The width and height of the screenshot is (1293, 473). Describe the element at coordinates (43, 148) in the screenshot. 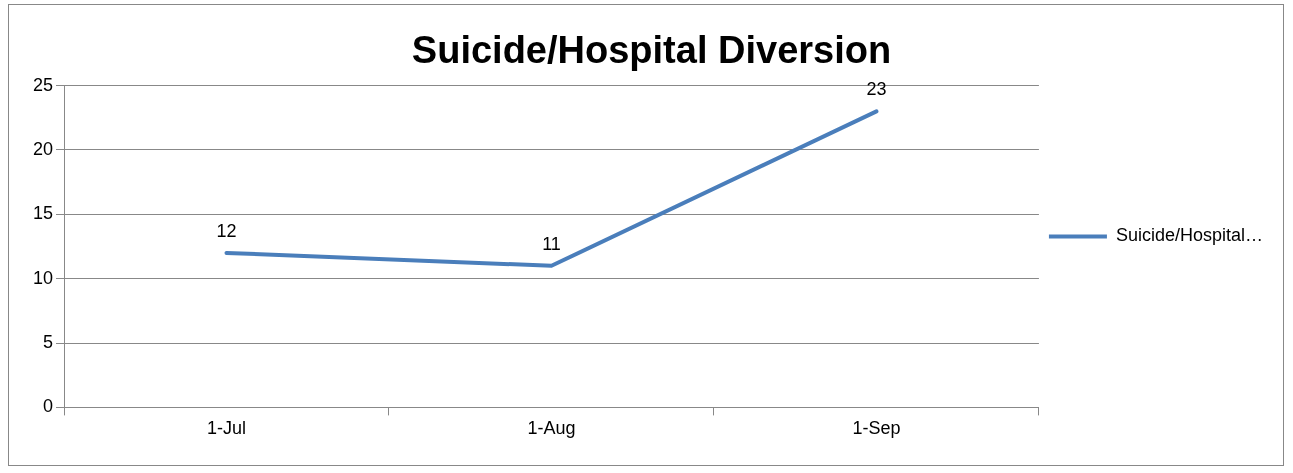

I see `y-tick-label: 20` at that location.